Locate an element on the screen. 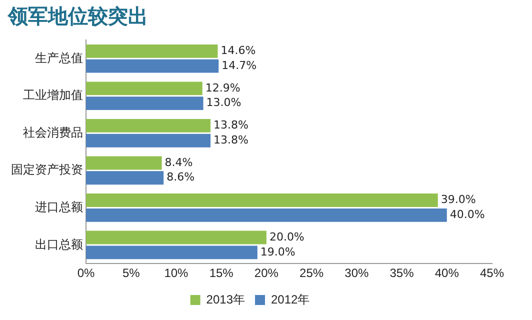  legend-label: 2013年 is located at coordinates (226, 299).